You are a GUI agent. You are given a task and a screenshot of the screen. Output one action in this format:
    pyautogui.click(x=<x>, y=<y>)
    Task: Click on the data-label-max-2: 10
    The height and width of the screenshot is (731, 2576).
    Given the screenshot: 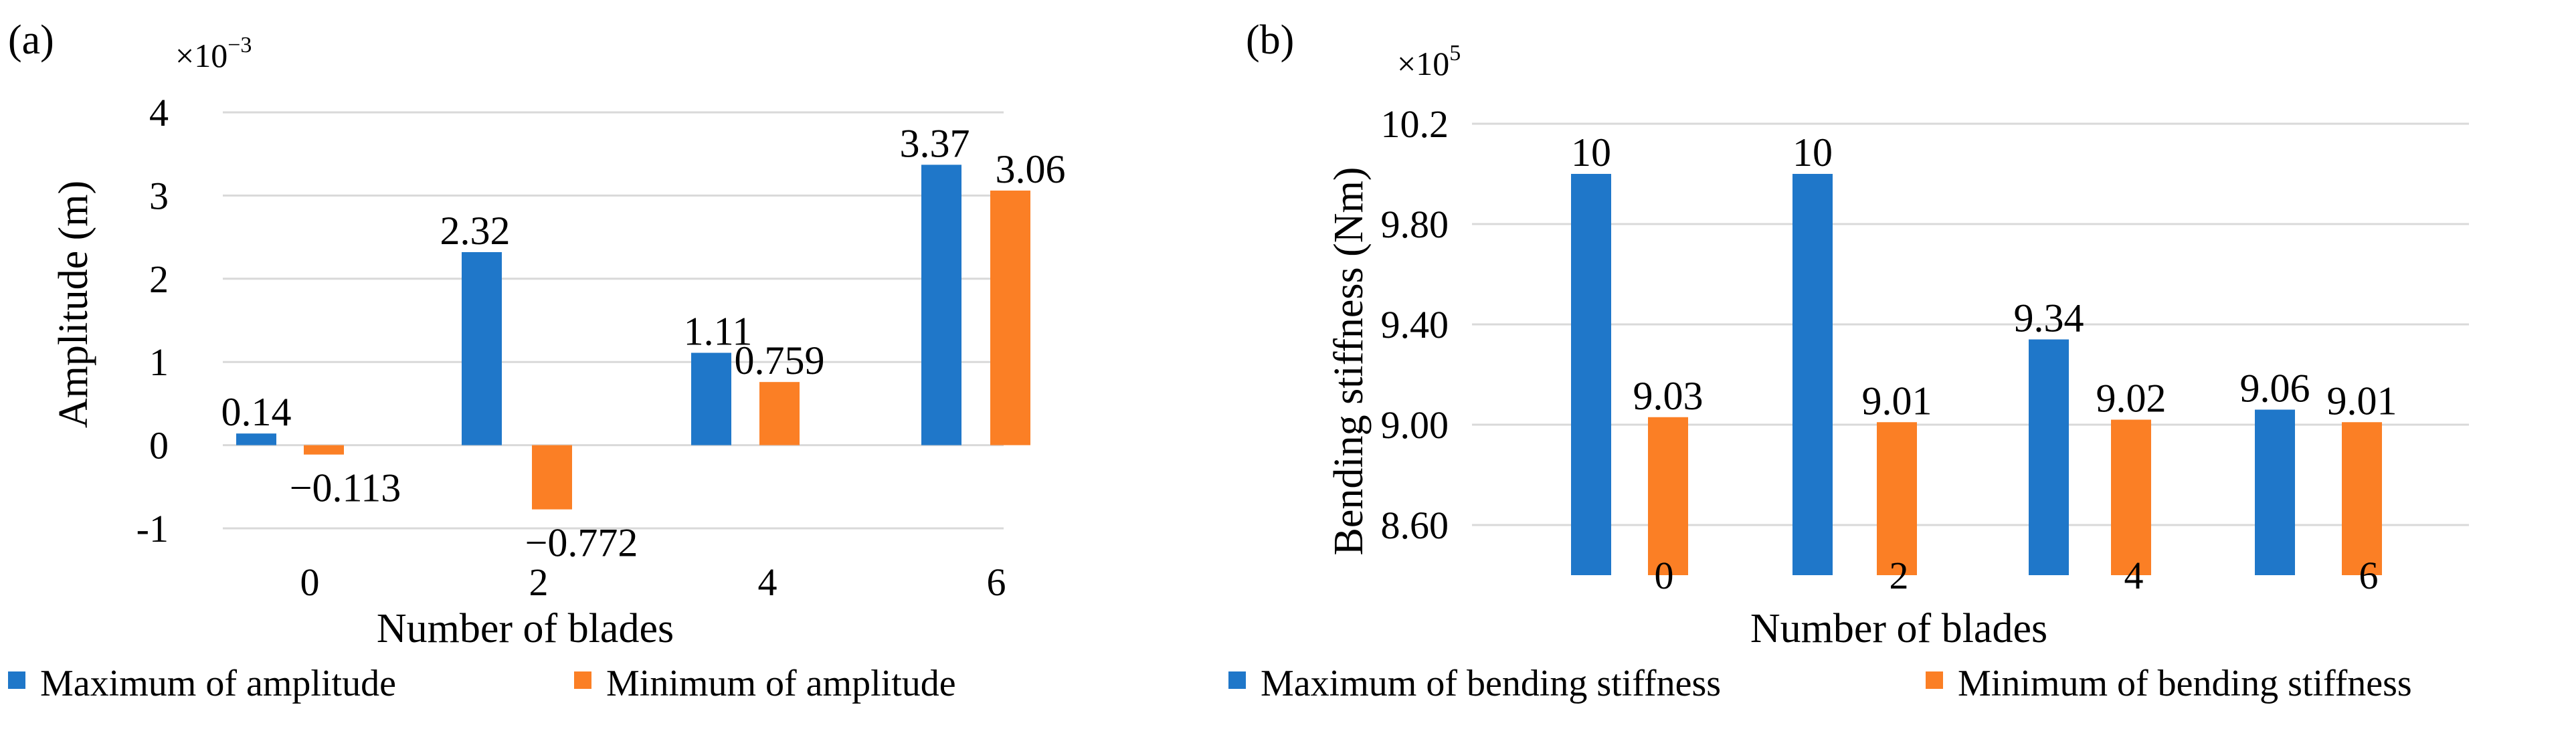 What is the action you would take?
    pyautogui.click(x=1813, y=152)
    